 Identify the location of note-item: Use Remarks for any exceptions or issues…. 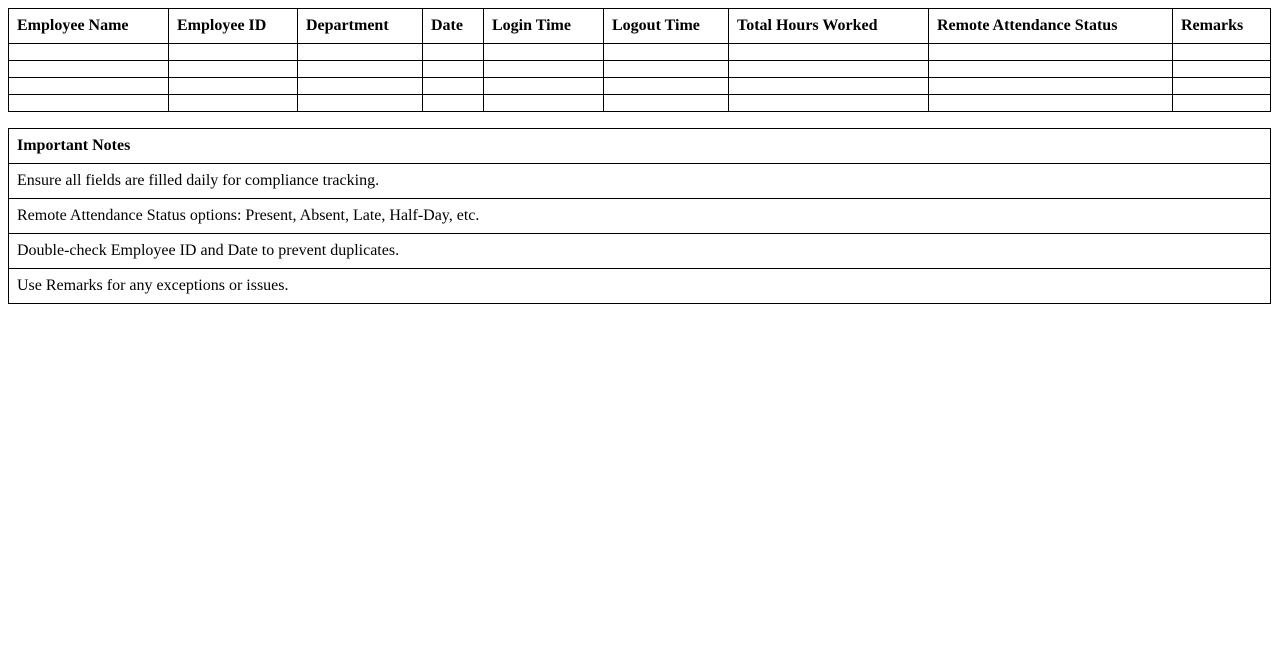
(639, 286).